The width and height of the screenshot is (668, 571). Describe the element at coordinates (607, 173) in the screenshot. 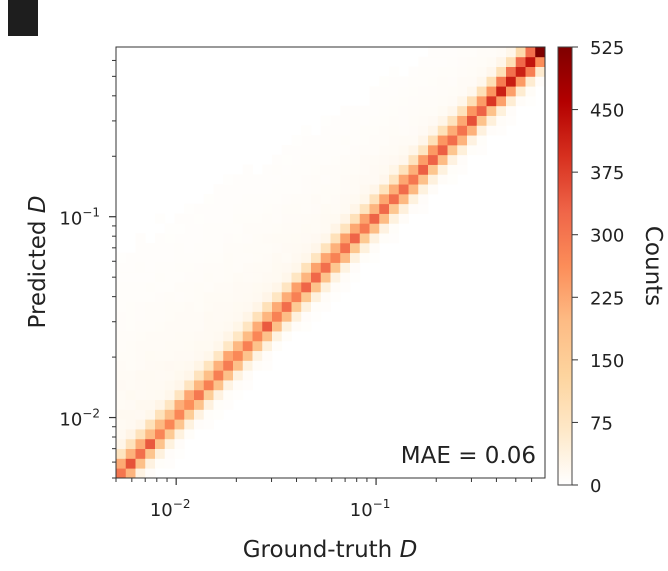

I see `colorbar-tick-label: 375` at that location.